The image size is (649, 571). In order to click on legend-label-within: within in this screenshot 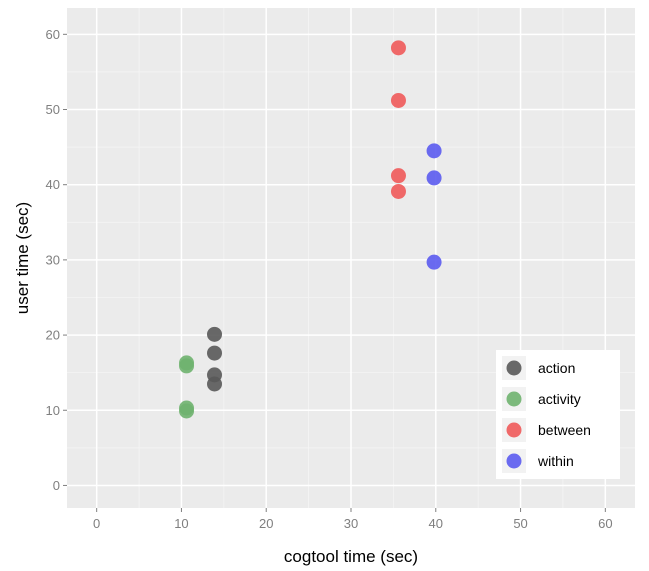, I will do `click(555, 461)`.